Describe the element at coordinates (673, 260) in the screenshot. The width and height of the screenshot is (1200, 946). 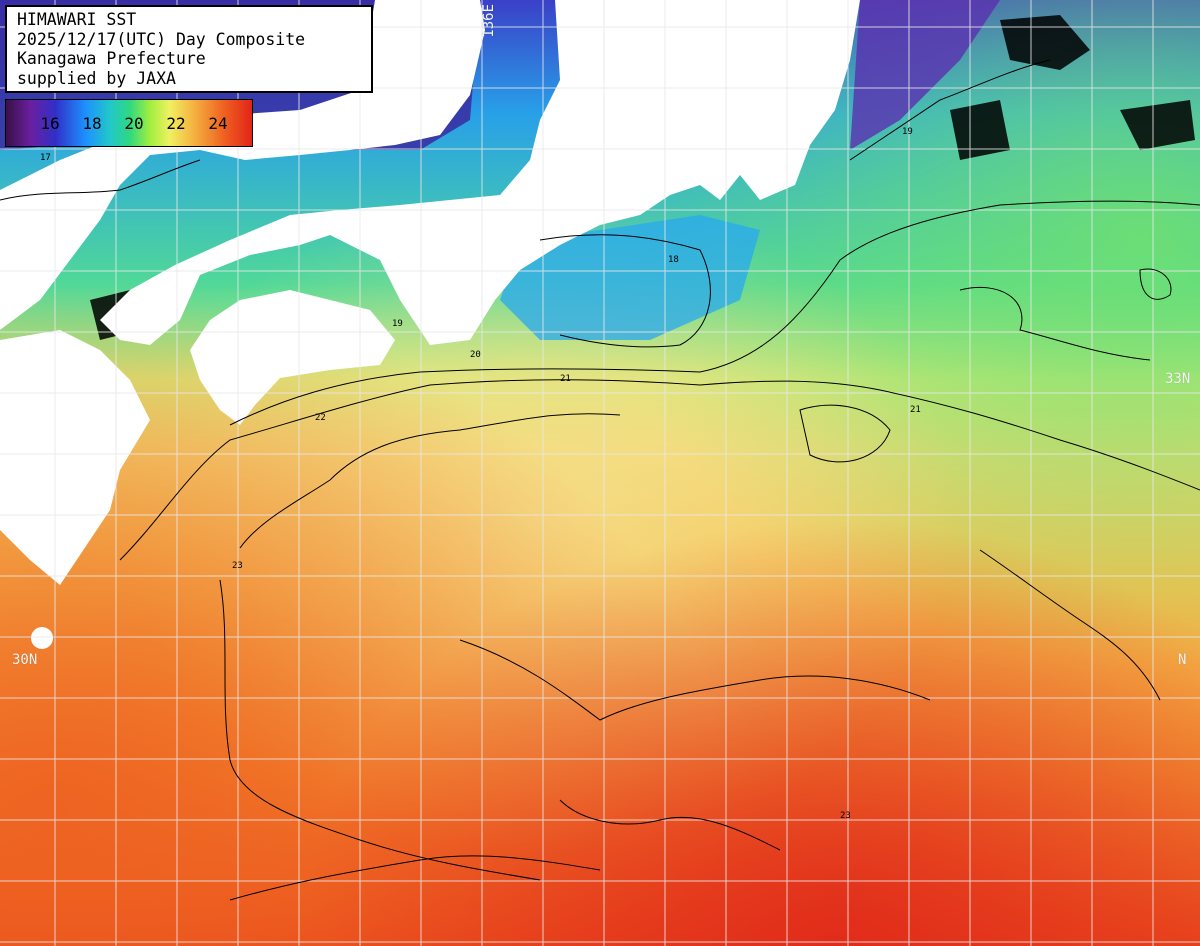
I see `contour-label: 18` at that location.